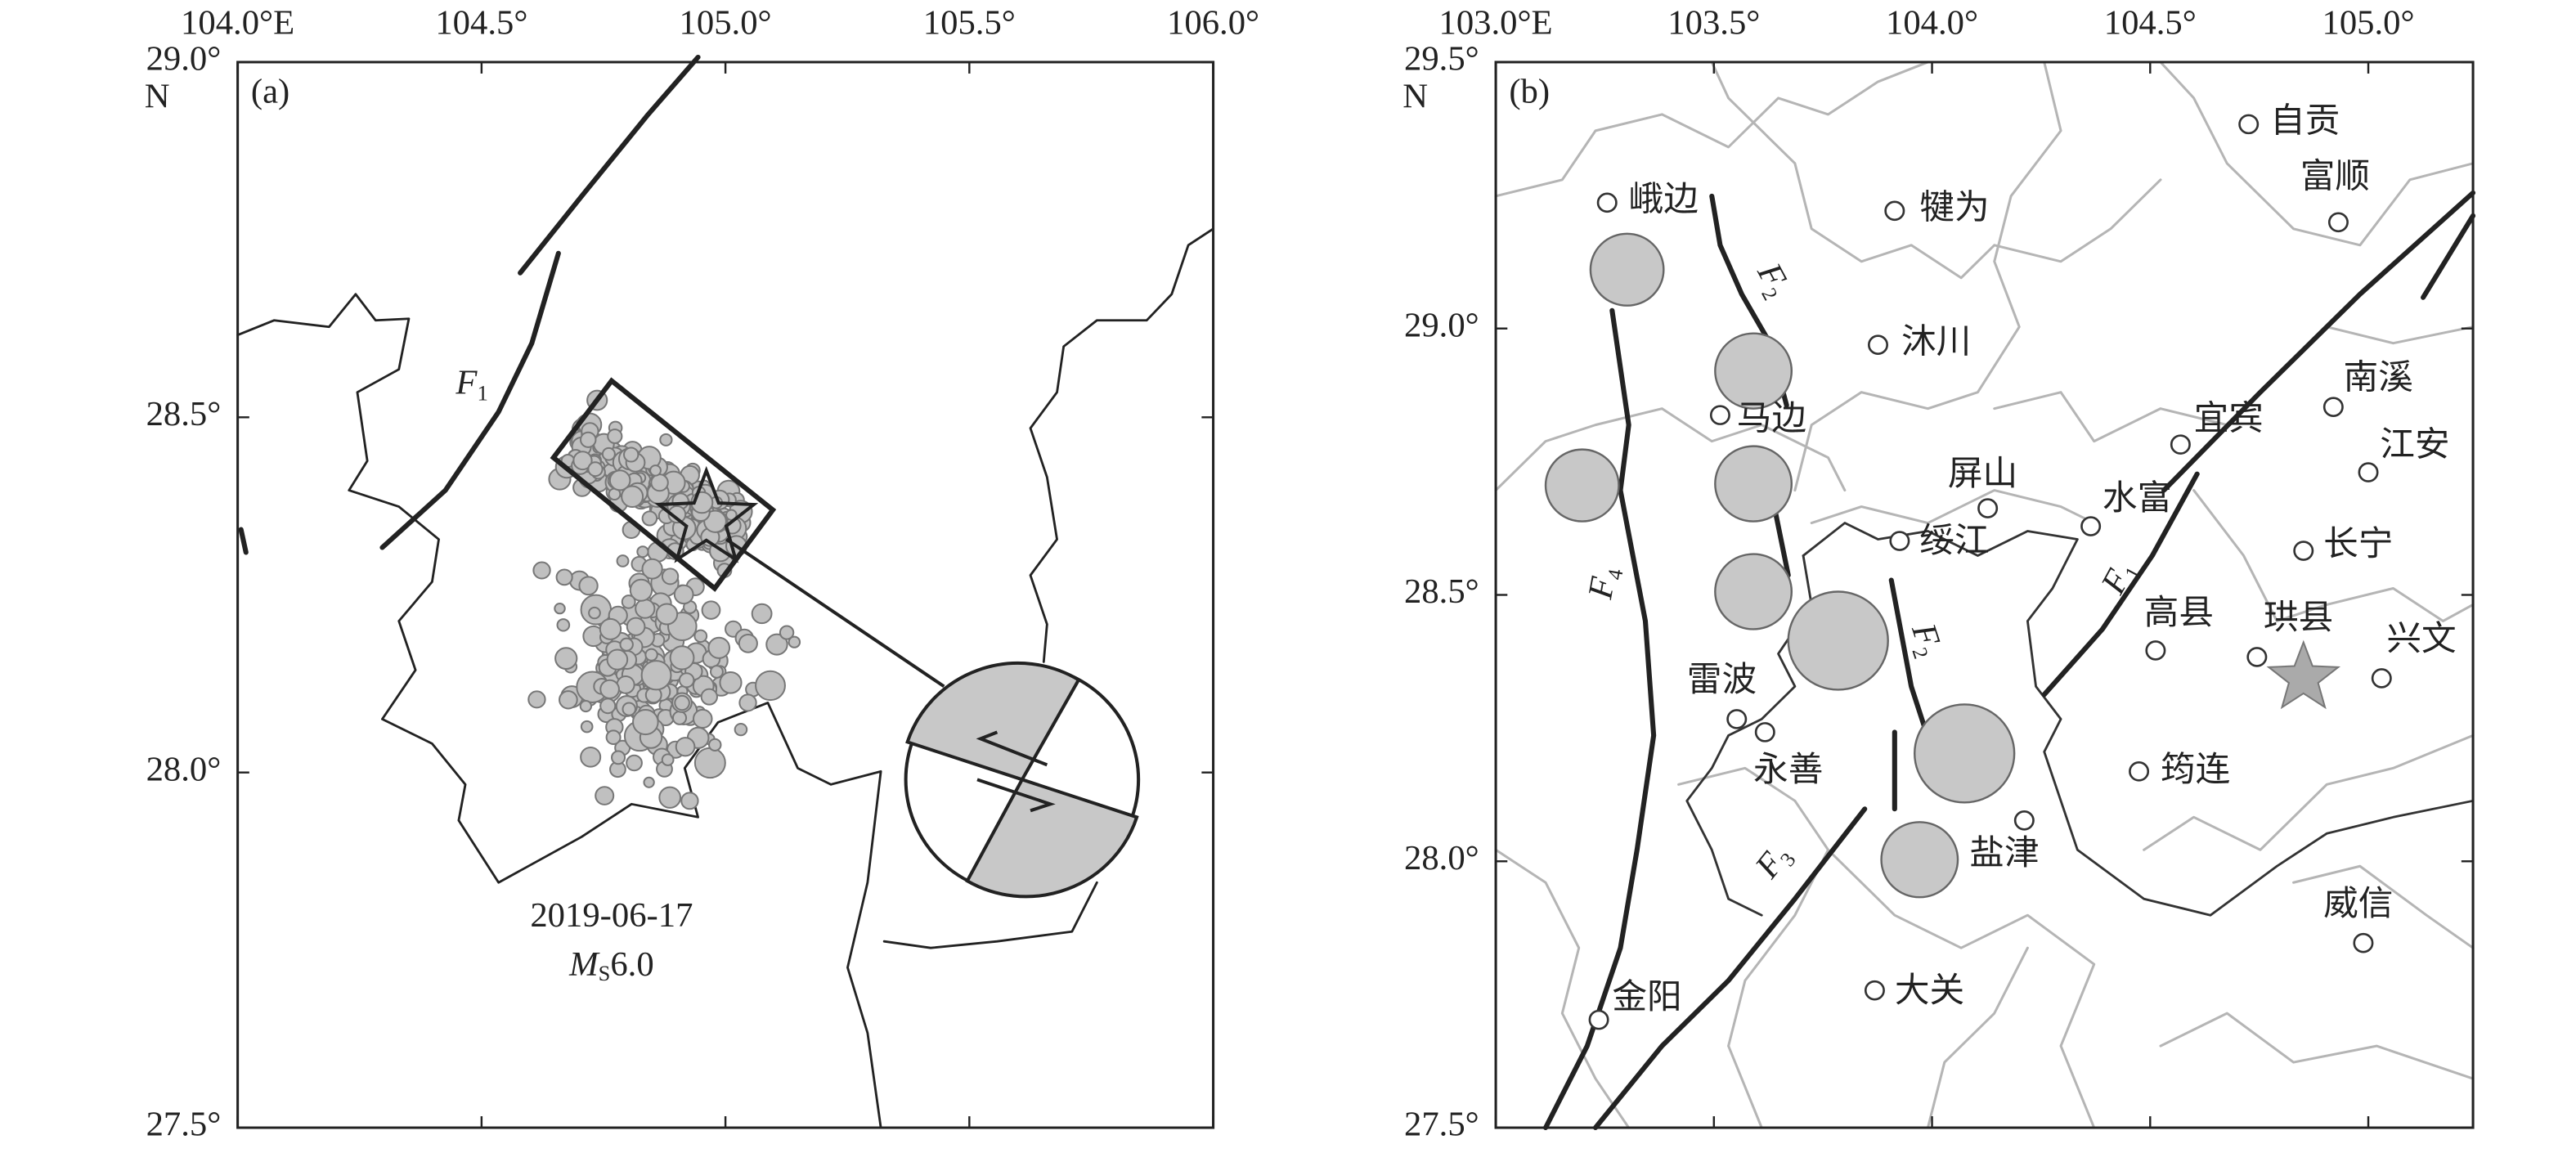  What do you see at coordinates (631, 965) in the screenshot?
I see `magnitude-value: 6.0` at bounding box center [631, 965].